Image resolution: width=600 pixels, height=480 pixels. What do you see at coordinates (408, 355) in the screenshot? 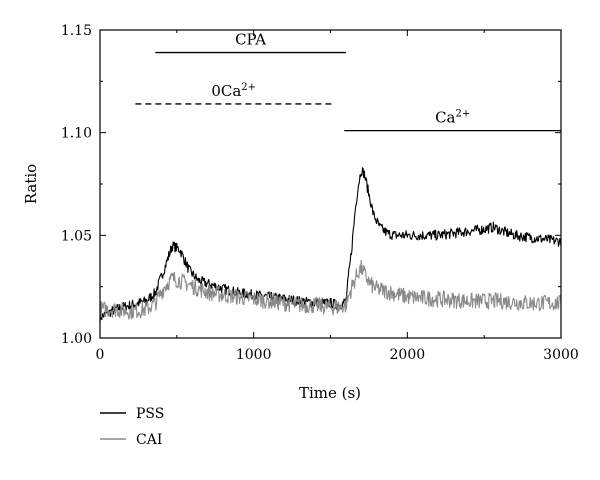
I see `x-tick-label: 2000` at bounding box center [408, 355].